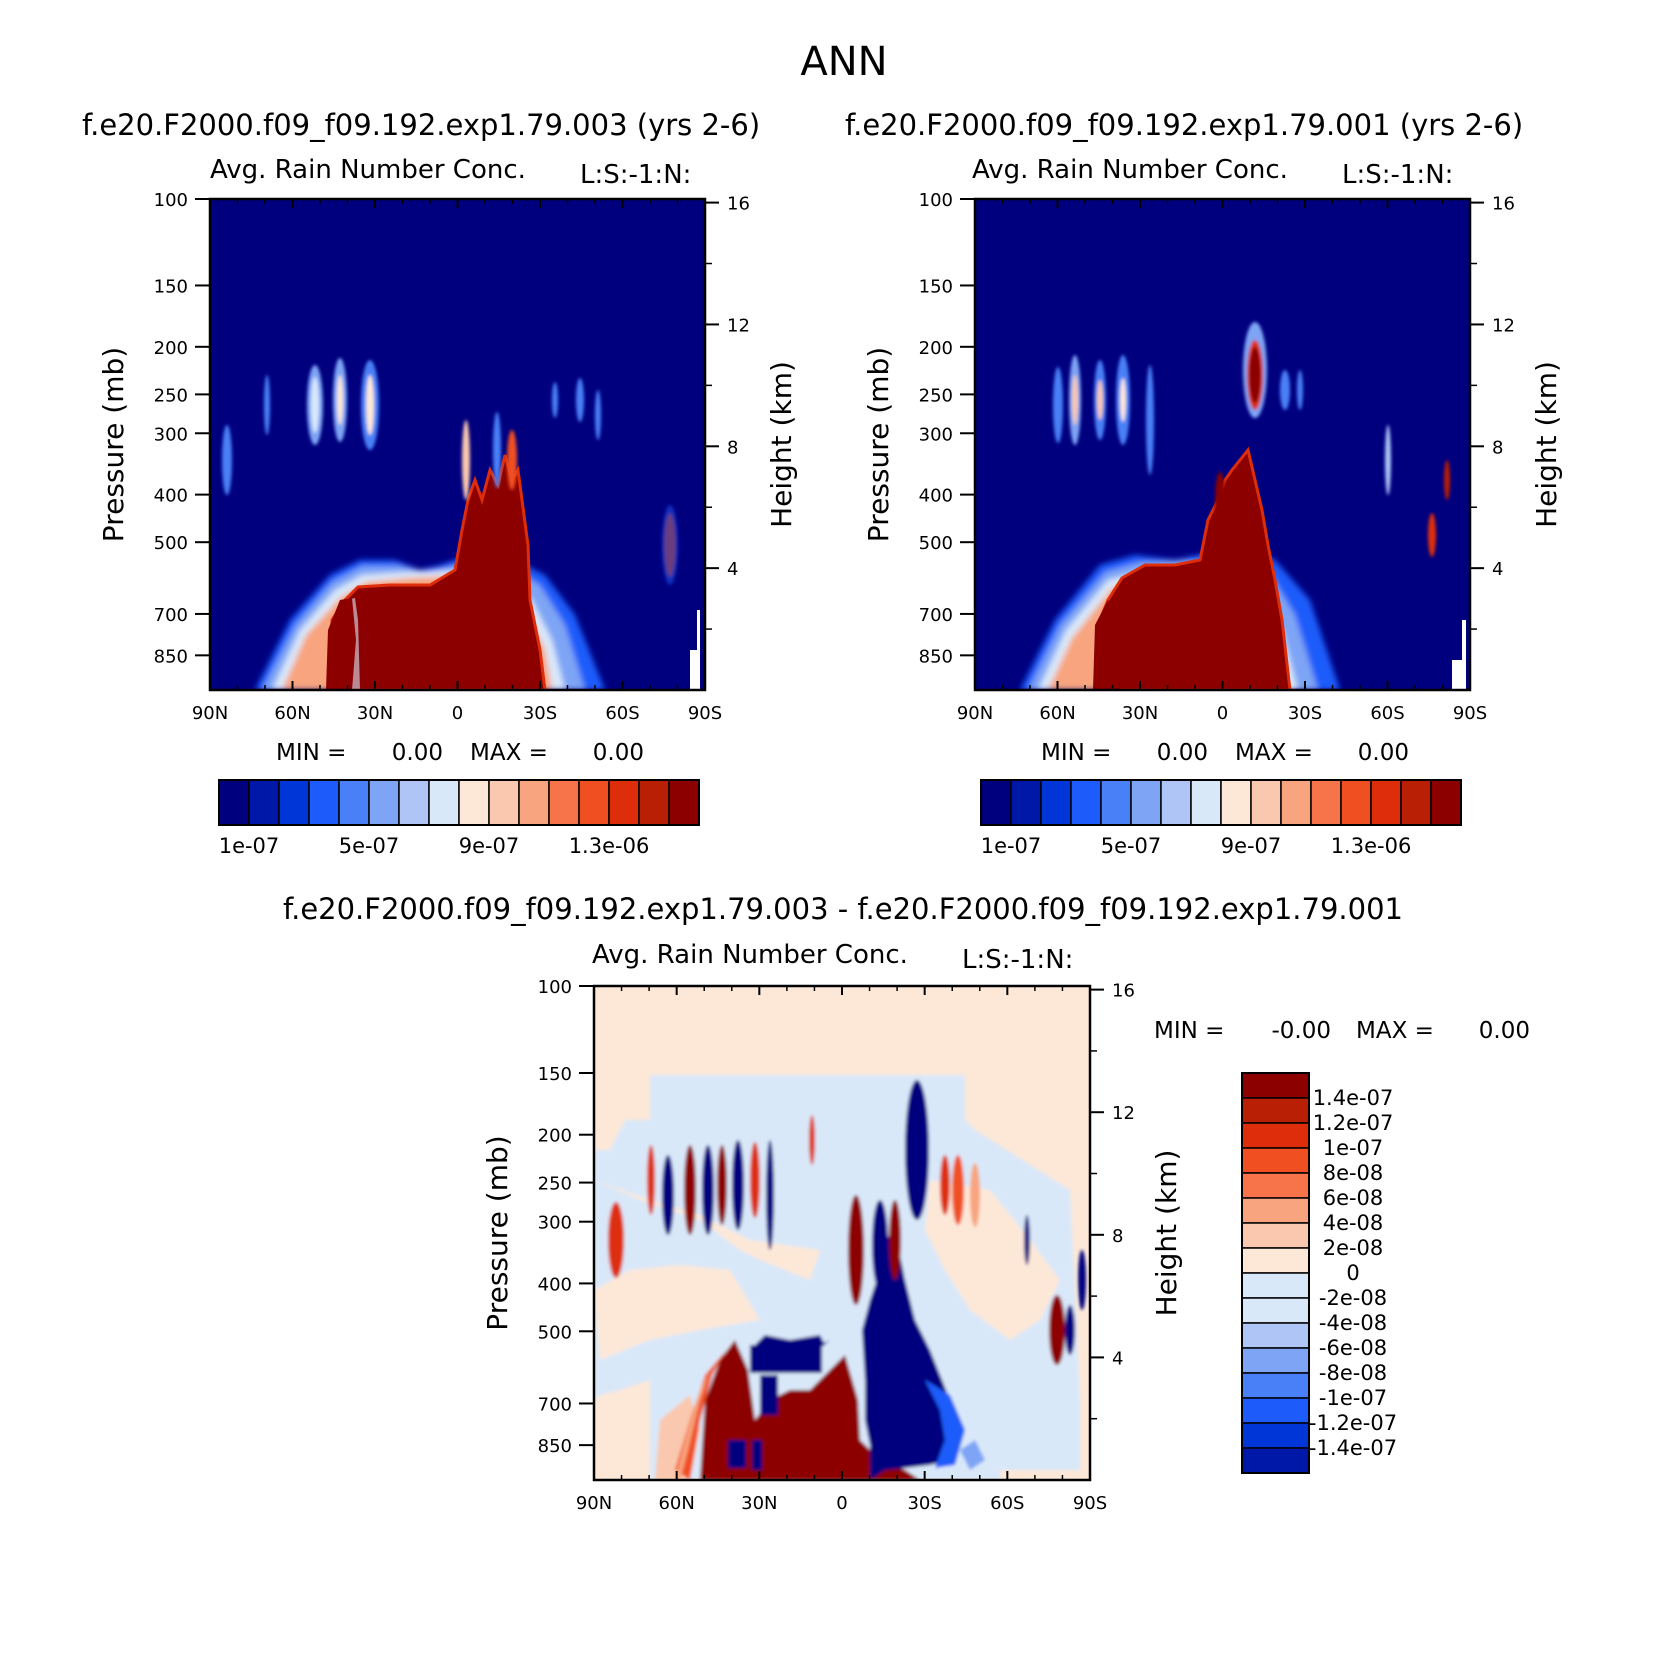 Image resolution: width=1669 pixels, height=1666 pixels. What do you see at coordinates (1090, 1503) in the screenshot?
I see `x-tick-label: 90S` at bounding box center [1090, 1503].